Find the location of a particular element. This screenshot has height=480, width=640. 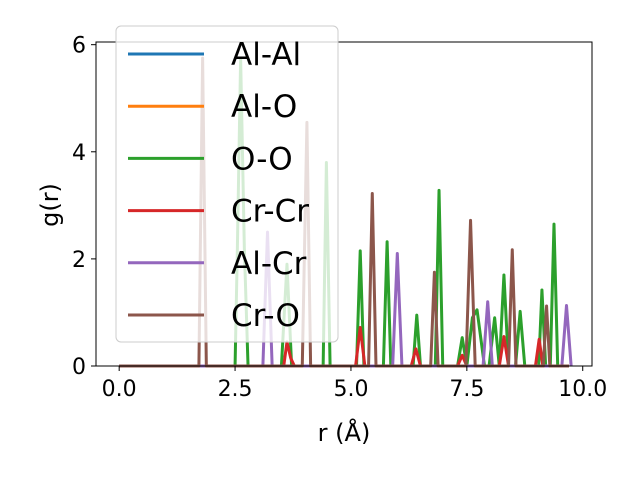

y-tick-label: 4 is located at coordinates (79, 153).